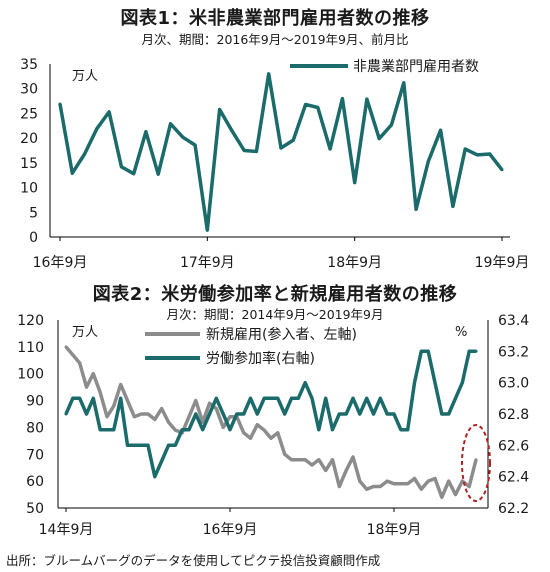  What do you see at coordinates (29, 90) in the screenshot?
I see `chart1-y-tick-label: 30` at bounding box center [29, 90].